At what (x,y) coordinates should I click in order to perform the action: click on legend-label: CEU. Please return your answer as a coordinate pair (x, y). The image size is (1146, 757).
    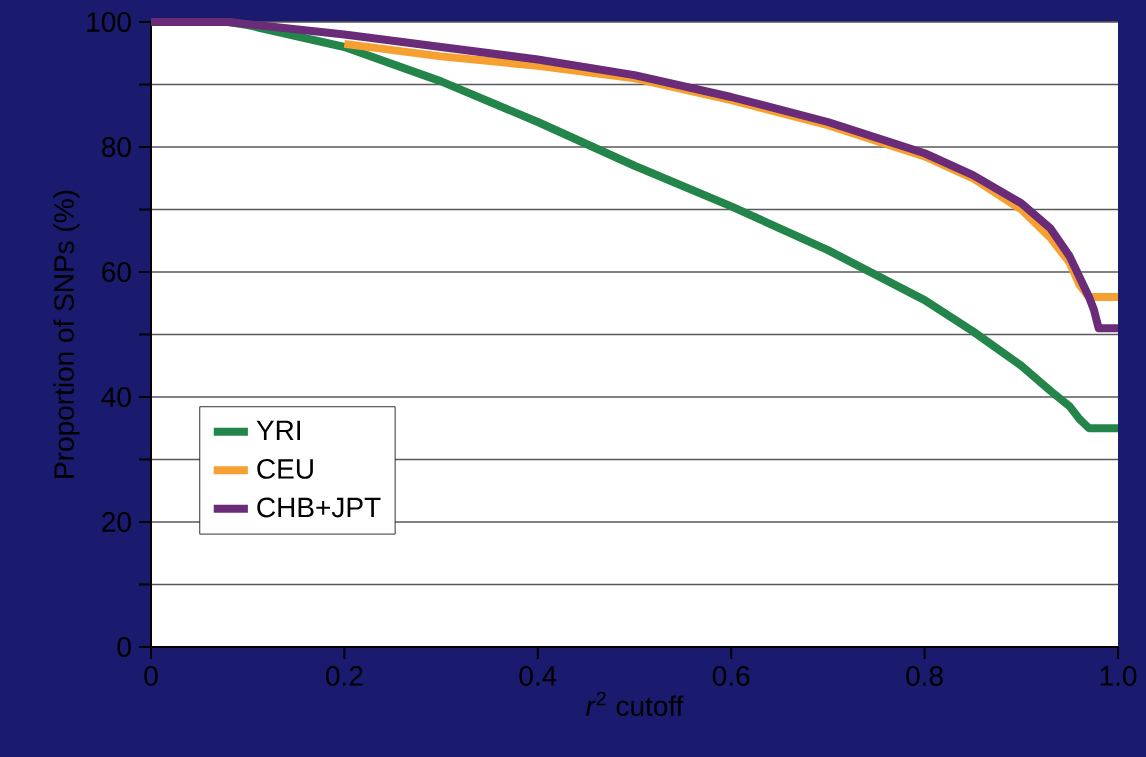
    Looking at the image, I should click on (285, 468).